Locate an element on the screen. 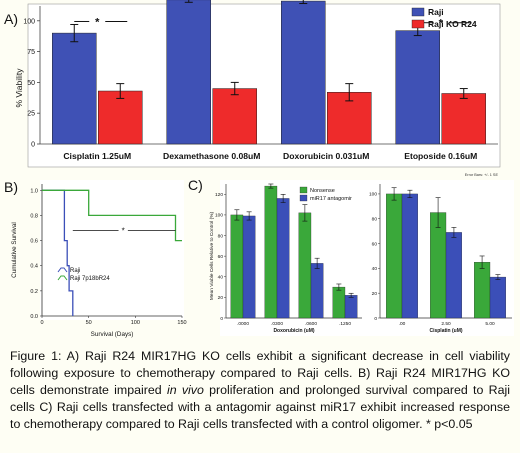  panel-c-label: C) is located at coordinates (195, 185).